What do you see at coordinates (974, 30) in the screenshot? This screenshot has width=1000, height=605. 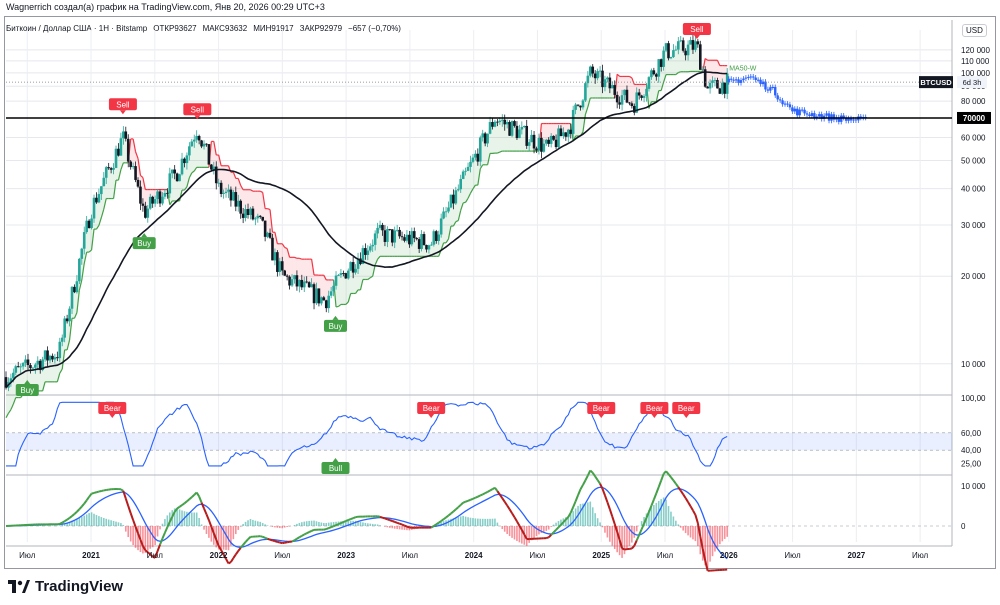 I see `currency-button: USD` at bounding box center [974, 30].